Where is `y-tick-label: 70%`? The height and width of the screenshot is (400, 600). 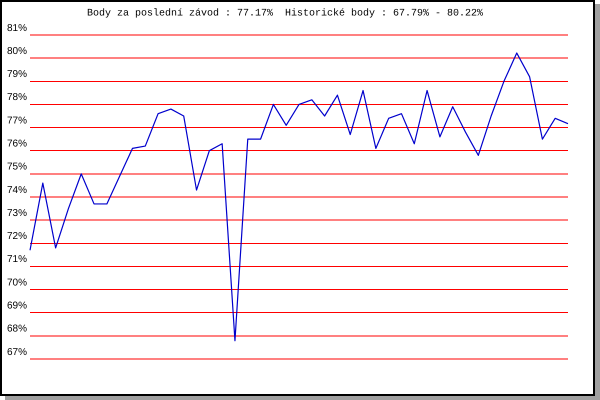 y-tick-label: 70% is located at coordinates (17, 282).